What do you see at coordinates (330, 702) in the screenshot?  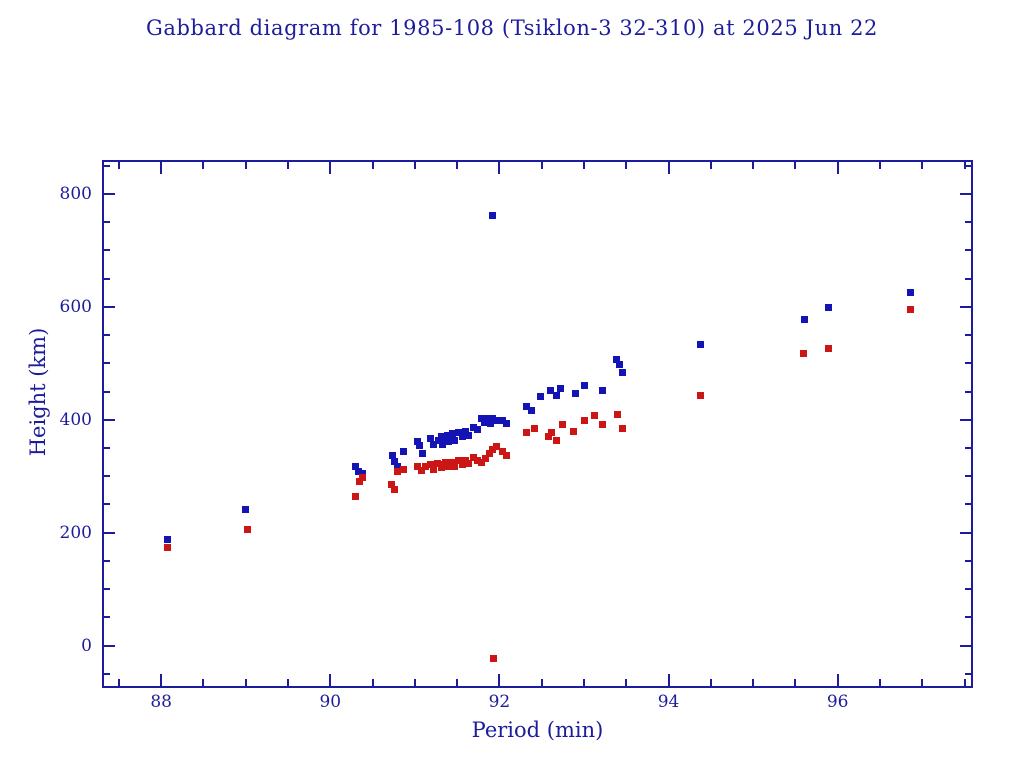 I see `x-tick-label: 90` at bounding box center [330, 702].